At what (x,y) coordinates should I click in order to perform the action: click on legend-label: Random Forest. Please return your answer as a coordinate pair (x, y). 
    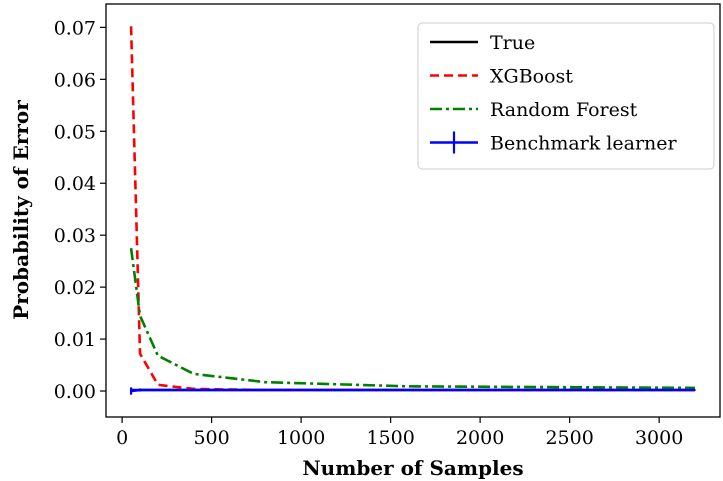
    Looking at the image, I should click on (564, 110).